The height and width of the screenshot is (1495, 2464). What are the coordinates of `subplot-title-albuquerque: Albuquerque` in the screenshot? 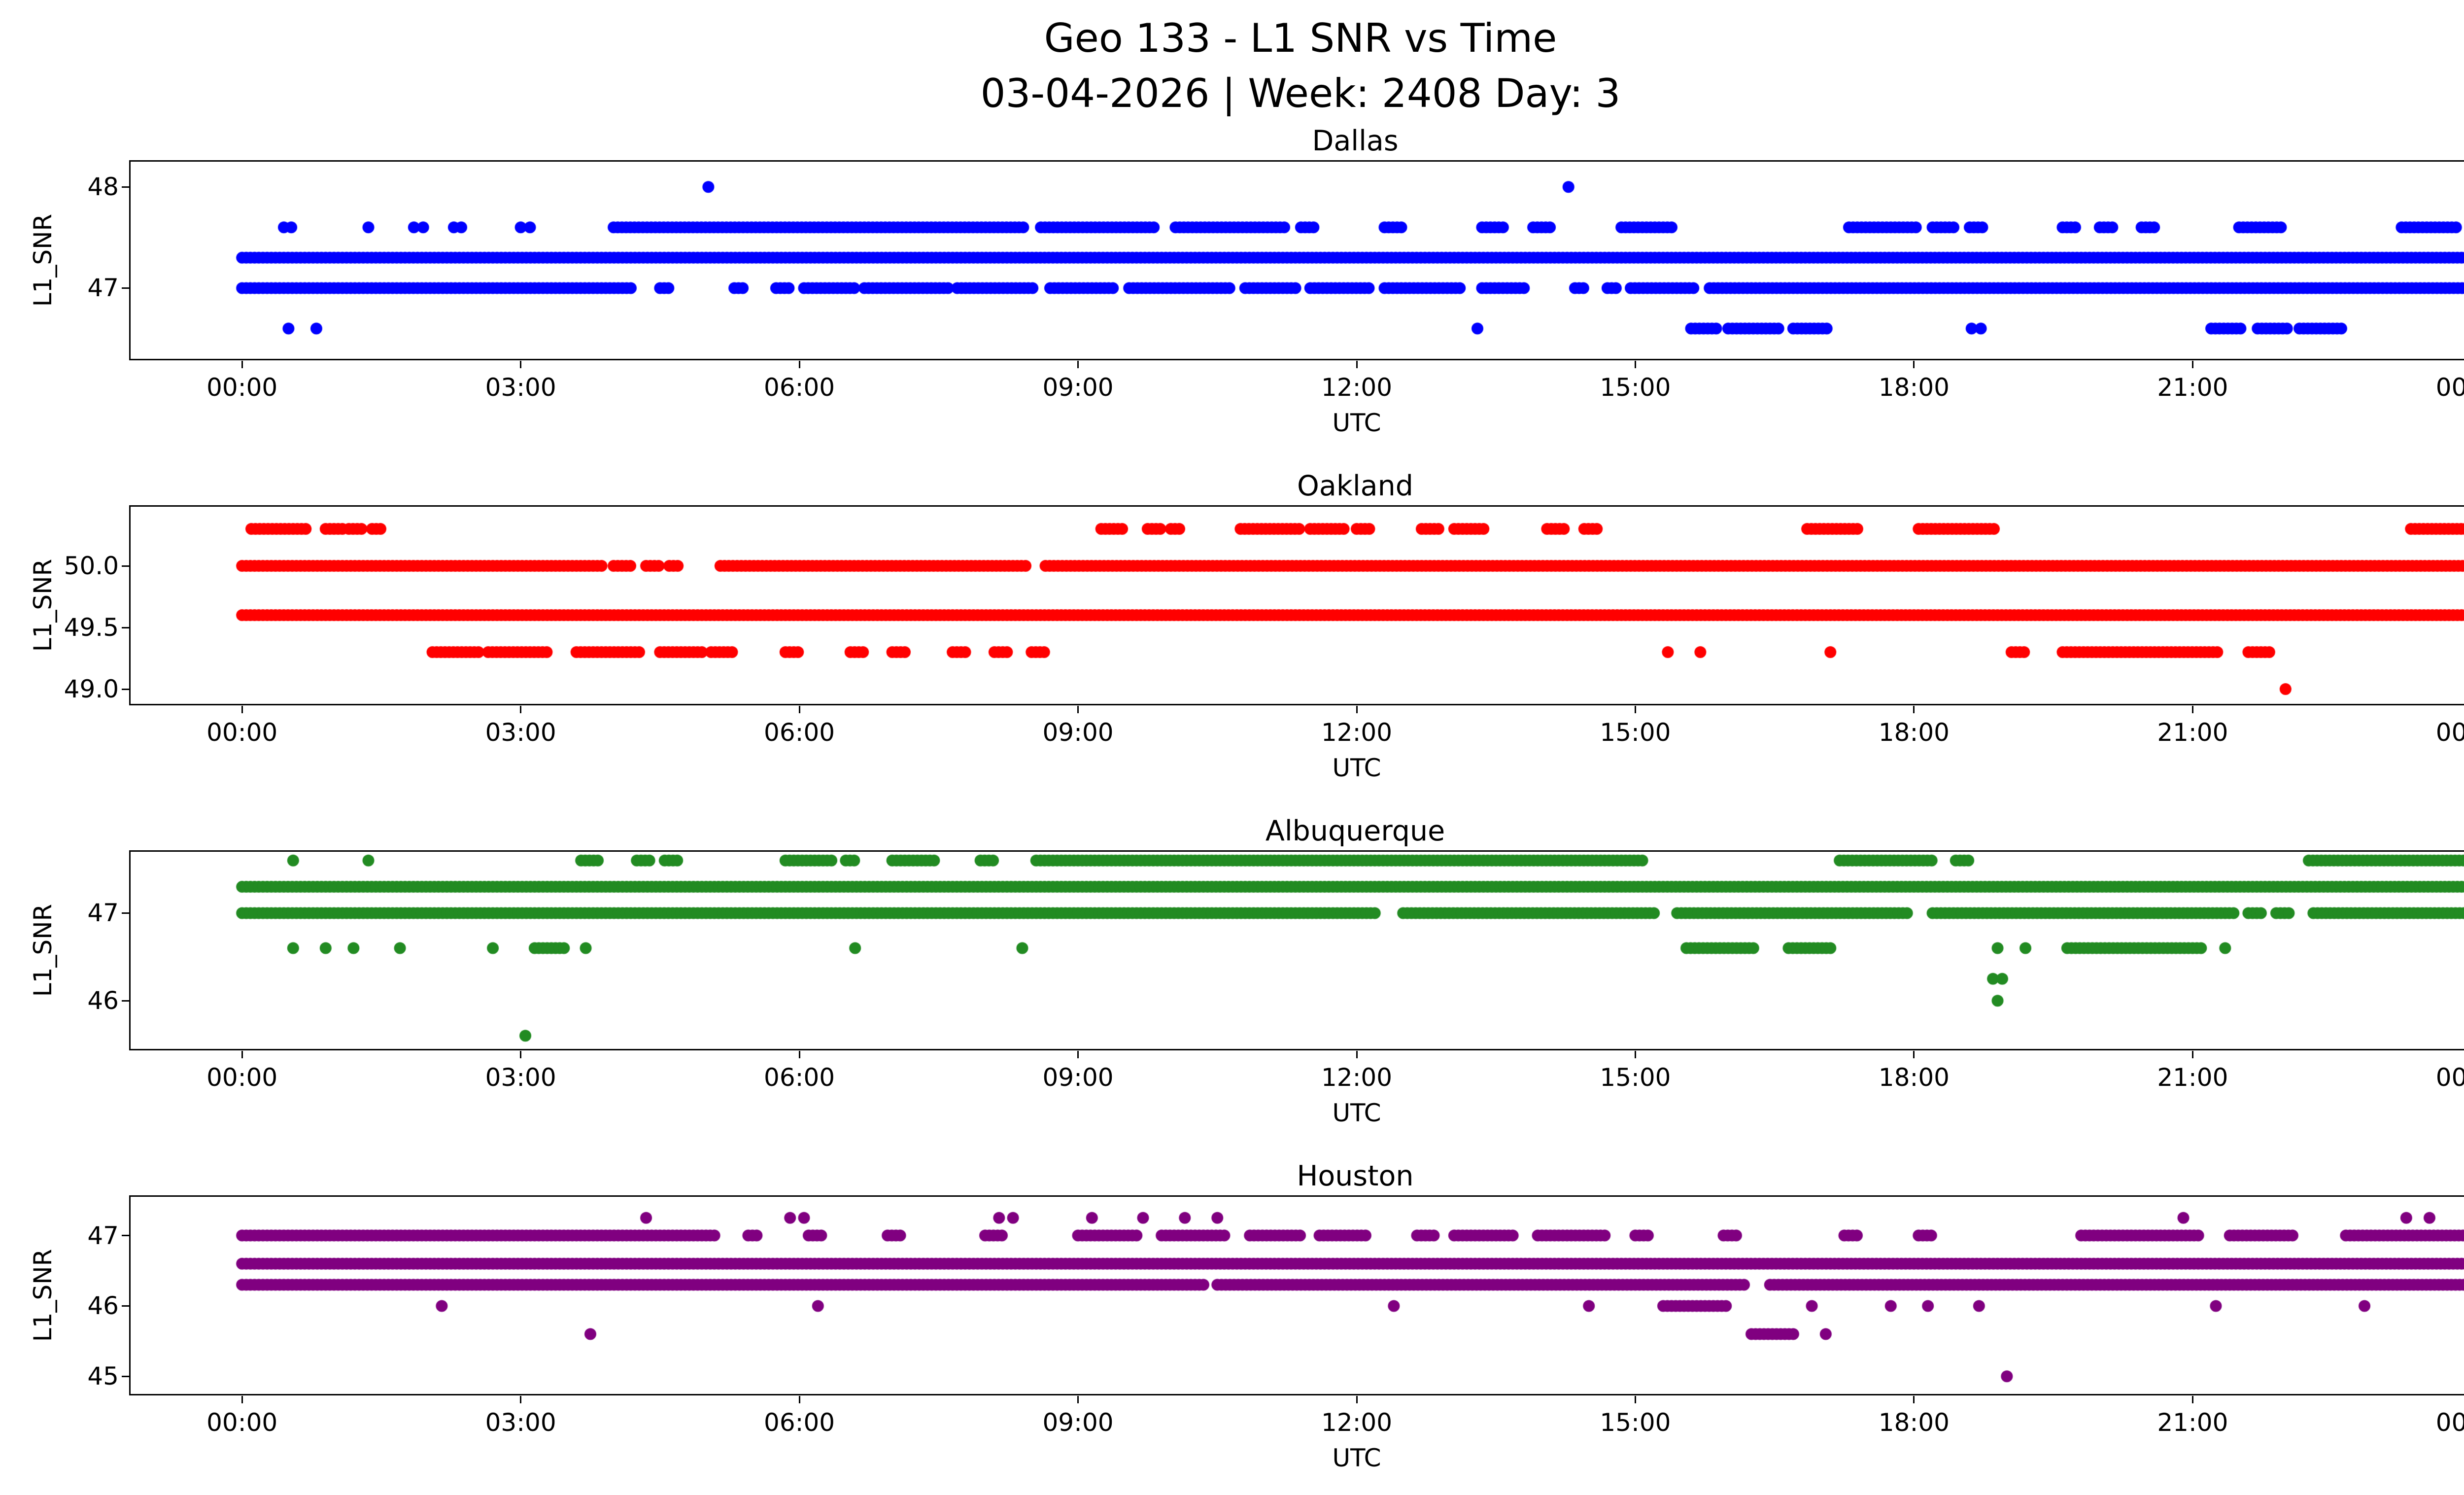 It's located at (1355, 831).